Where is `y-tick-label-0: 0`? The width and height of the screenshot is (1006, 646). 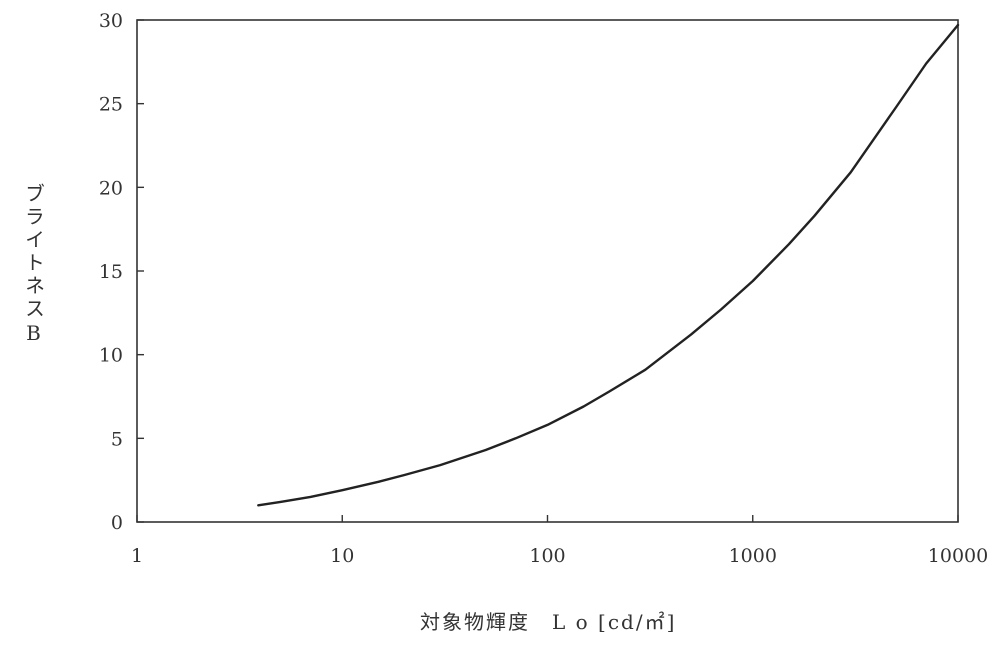 y-tick-label-0: 0 is located at coordinates (117, 523).